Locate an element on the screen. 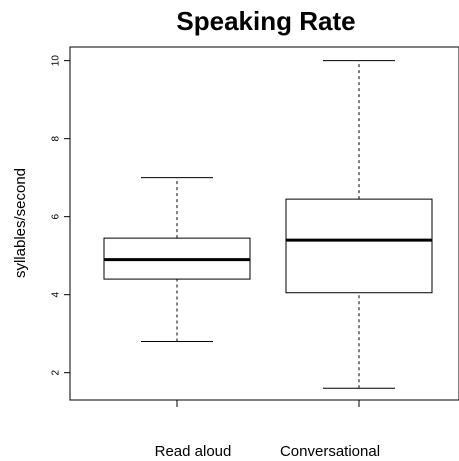 This screenshot has width=459, height=461. iqr-box is located at coordinates (359, 246).